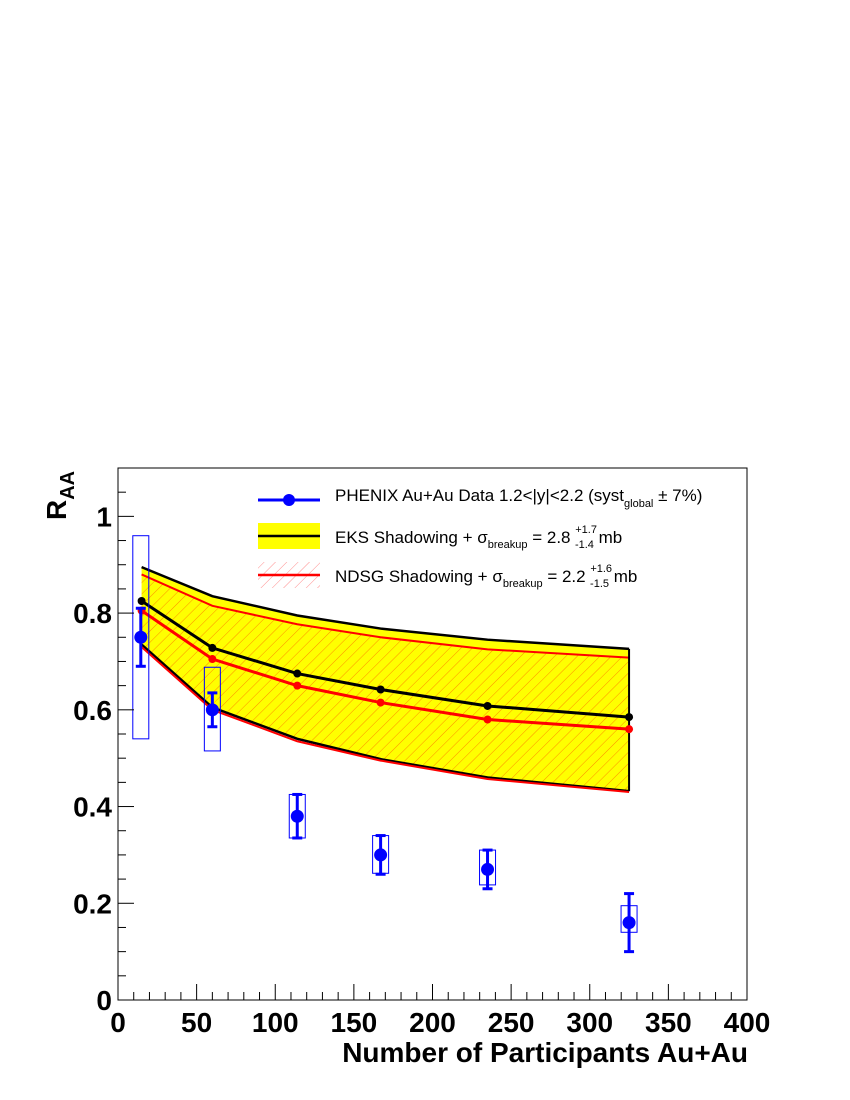  Describe the element at coordinates (92, 710) in the screenshot. I see `y-tick-label: 0.6` at that location.